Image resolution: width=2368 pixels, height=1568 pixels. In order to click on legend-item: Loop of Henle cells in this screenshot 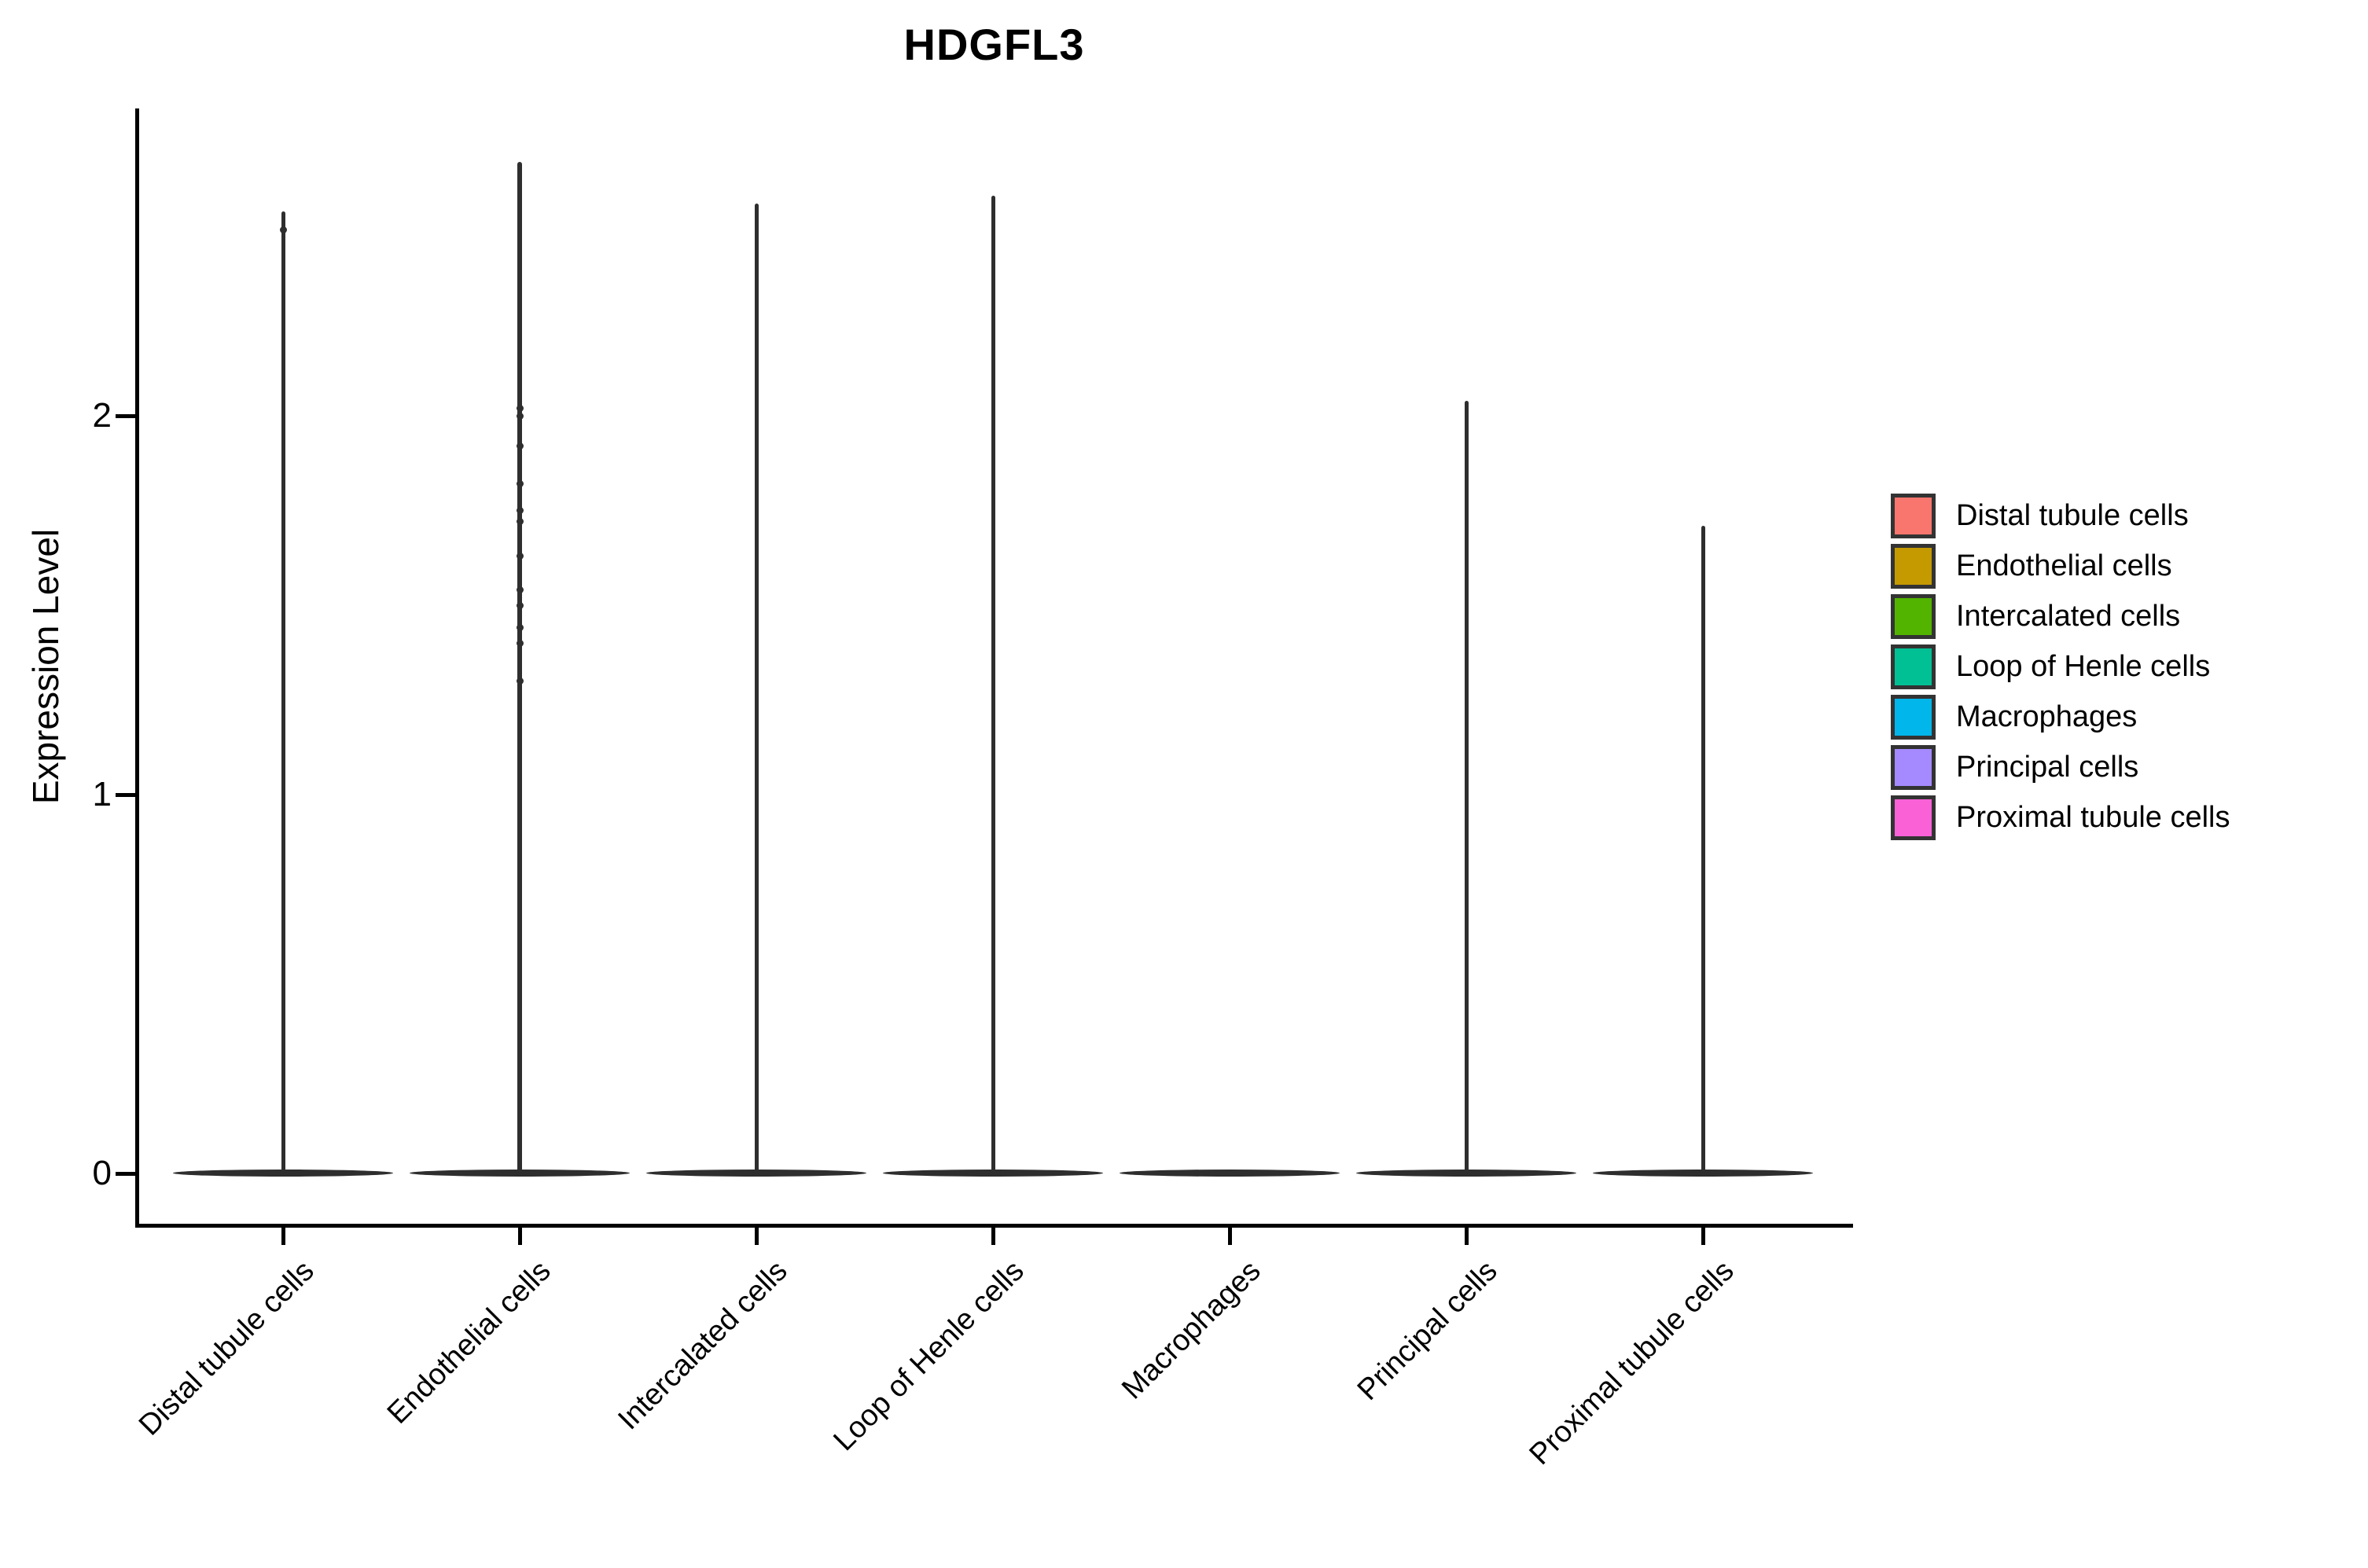, I will do `click(2050, 666)`.